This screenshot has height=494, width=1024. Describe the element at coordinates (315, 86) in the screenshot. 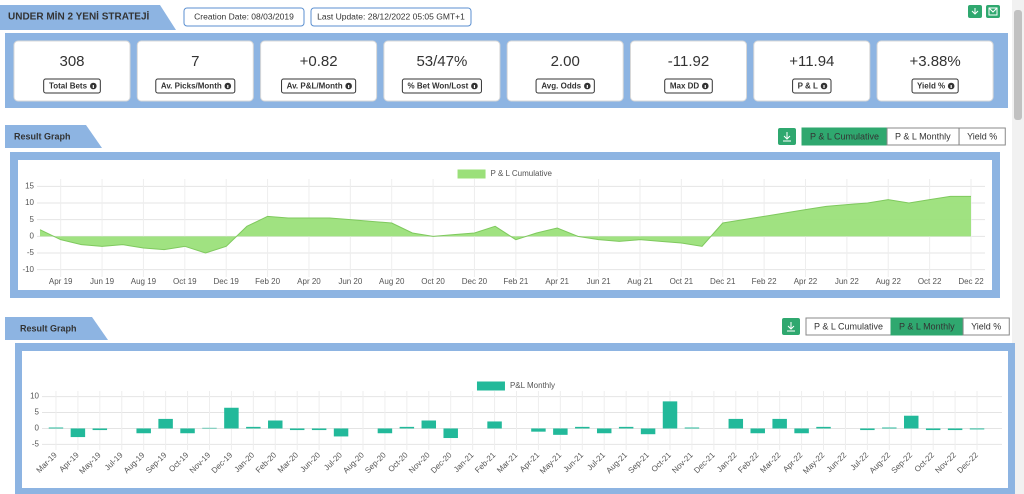

I see `stat-label: Av. P&L/Month` at that location.